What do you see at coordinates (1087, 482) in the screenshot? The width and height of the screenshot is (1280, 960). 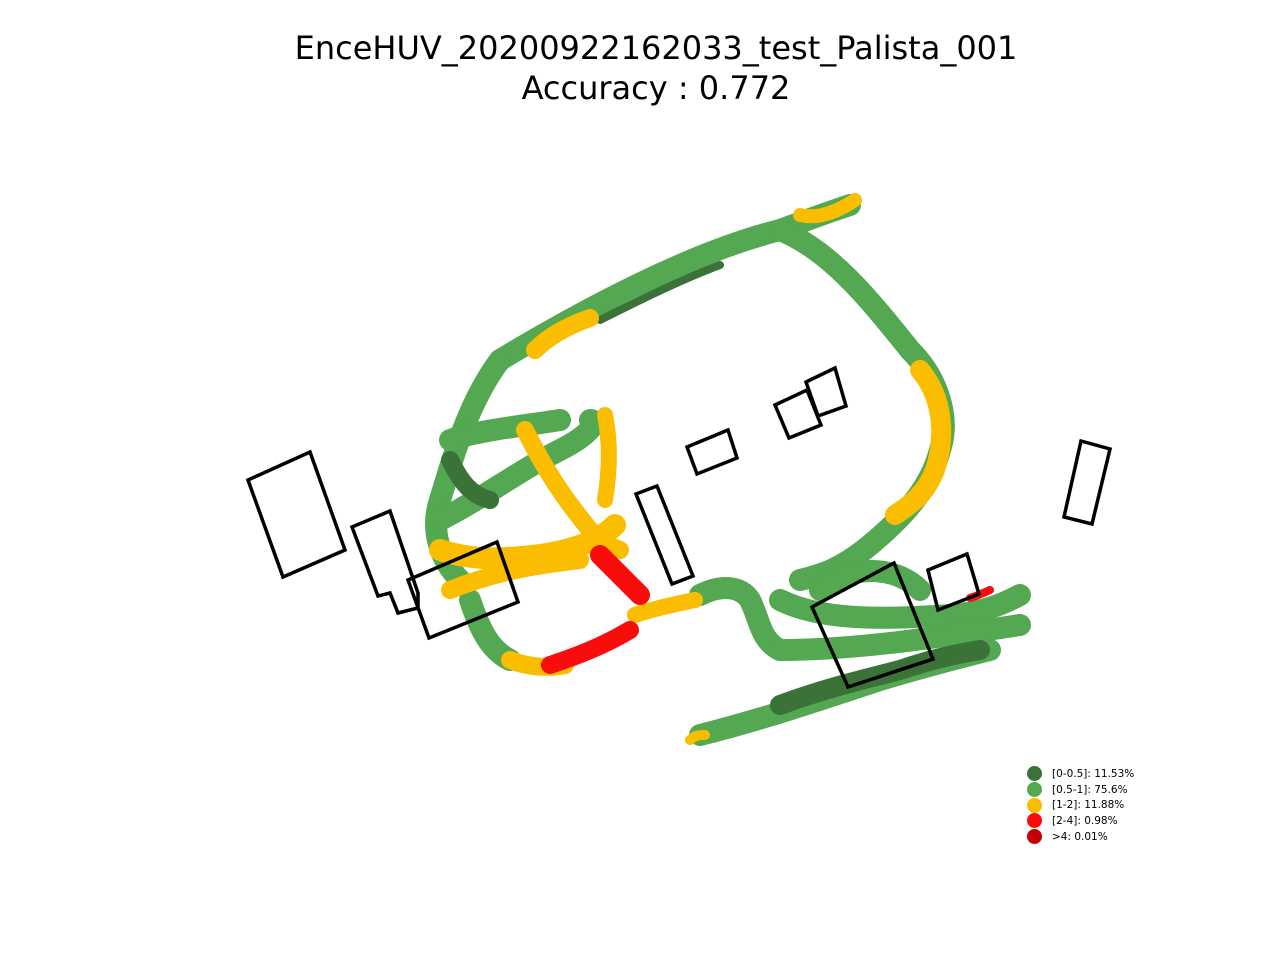 I see `building-far-right` at bounding box center [1087, 482].